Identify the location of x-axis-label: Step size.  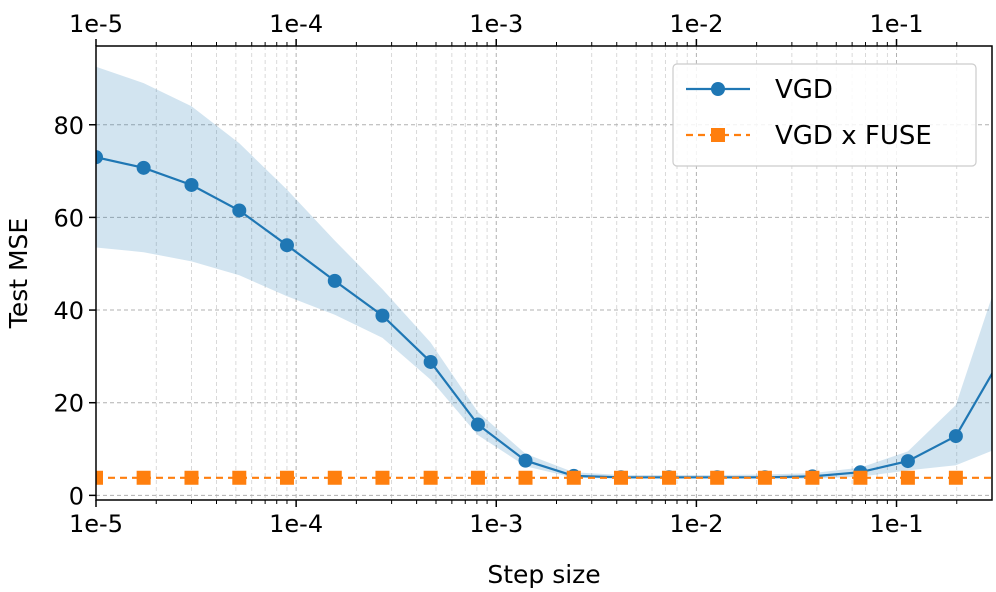
(543, 574).